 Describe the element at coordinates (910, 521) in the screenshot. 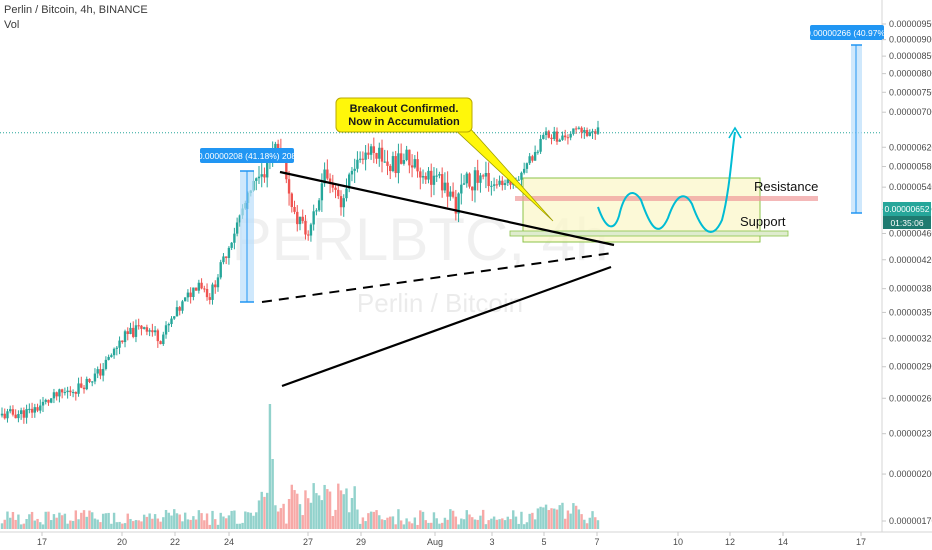

I see `price-tick-label: 0.00000170` at that location.